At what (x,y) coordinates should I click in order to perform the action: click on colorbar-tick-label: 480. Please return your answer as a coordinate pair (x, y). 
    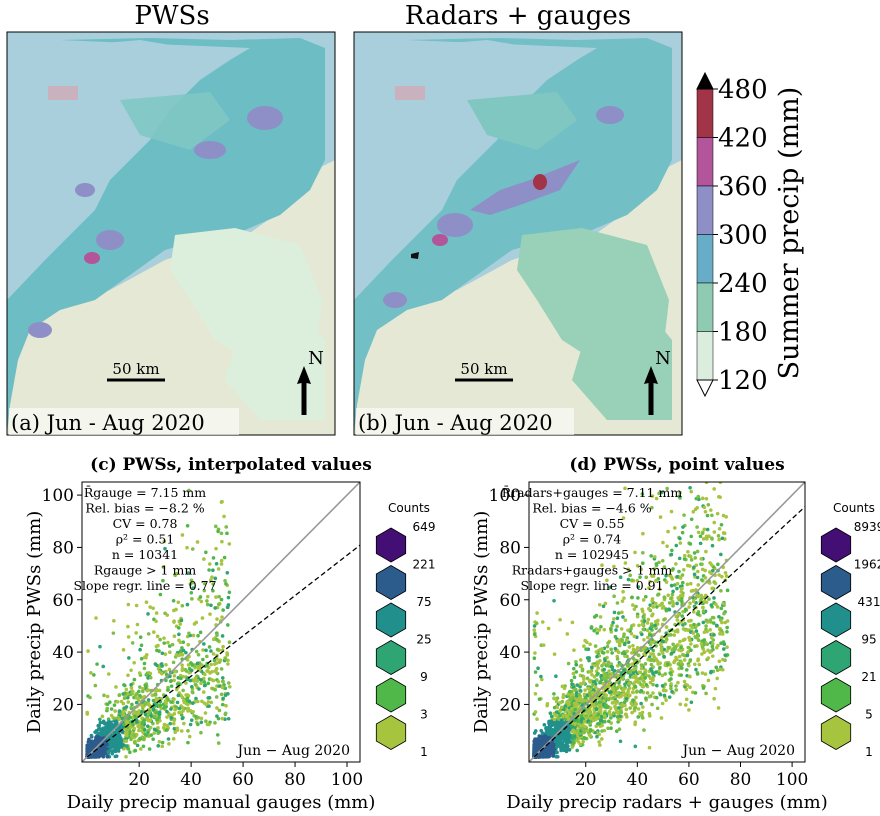
    Looking at the image, I should click on (743, 90).